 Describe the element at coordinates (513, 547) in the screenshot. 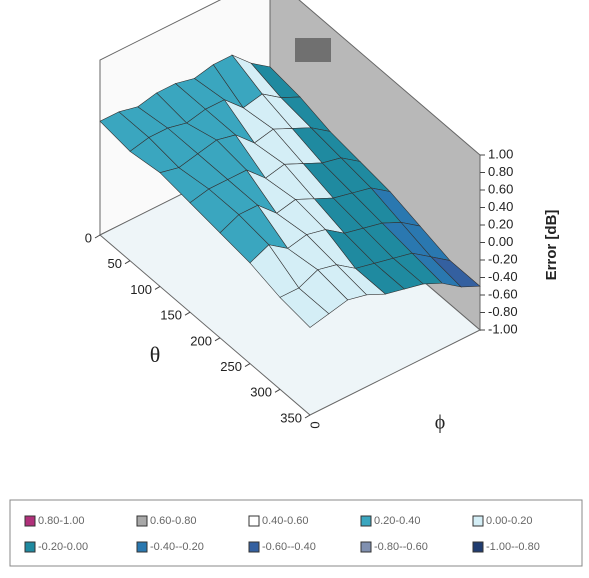

I see `legend-label: -1.00--0.80` at that location.